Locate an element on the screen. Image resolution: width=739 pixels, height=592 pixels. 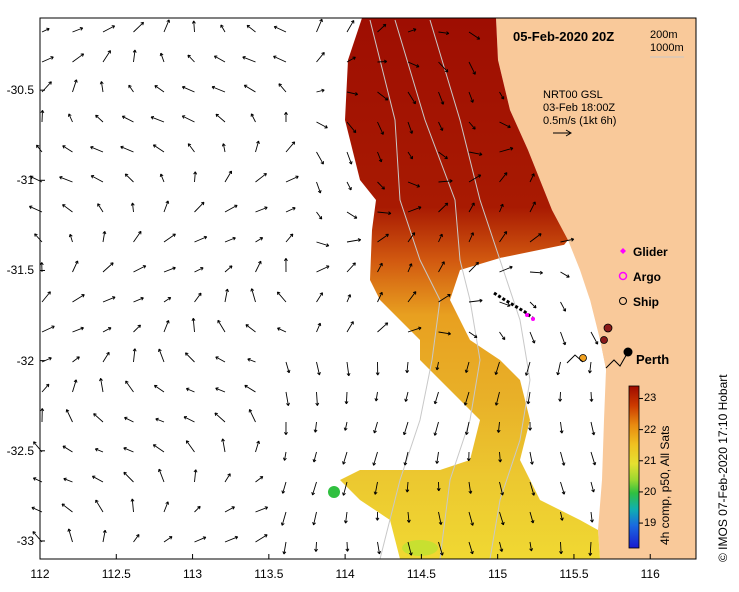
argo-track is located at coordinates (575, 359).